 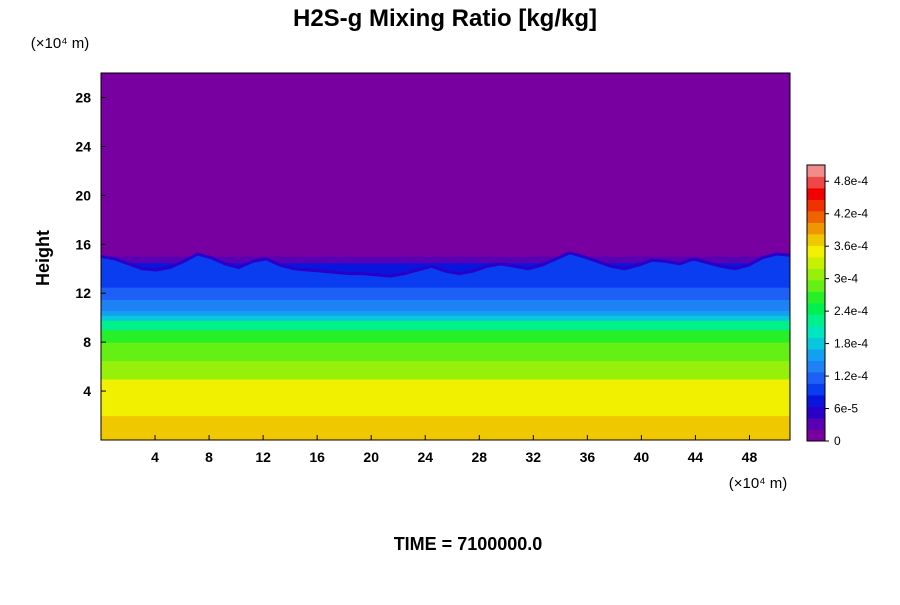 What do you see at coordinates (317, 457) in the screenshot?
I see `x-tick-label: 16` at bounding box center [317, 457].